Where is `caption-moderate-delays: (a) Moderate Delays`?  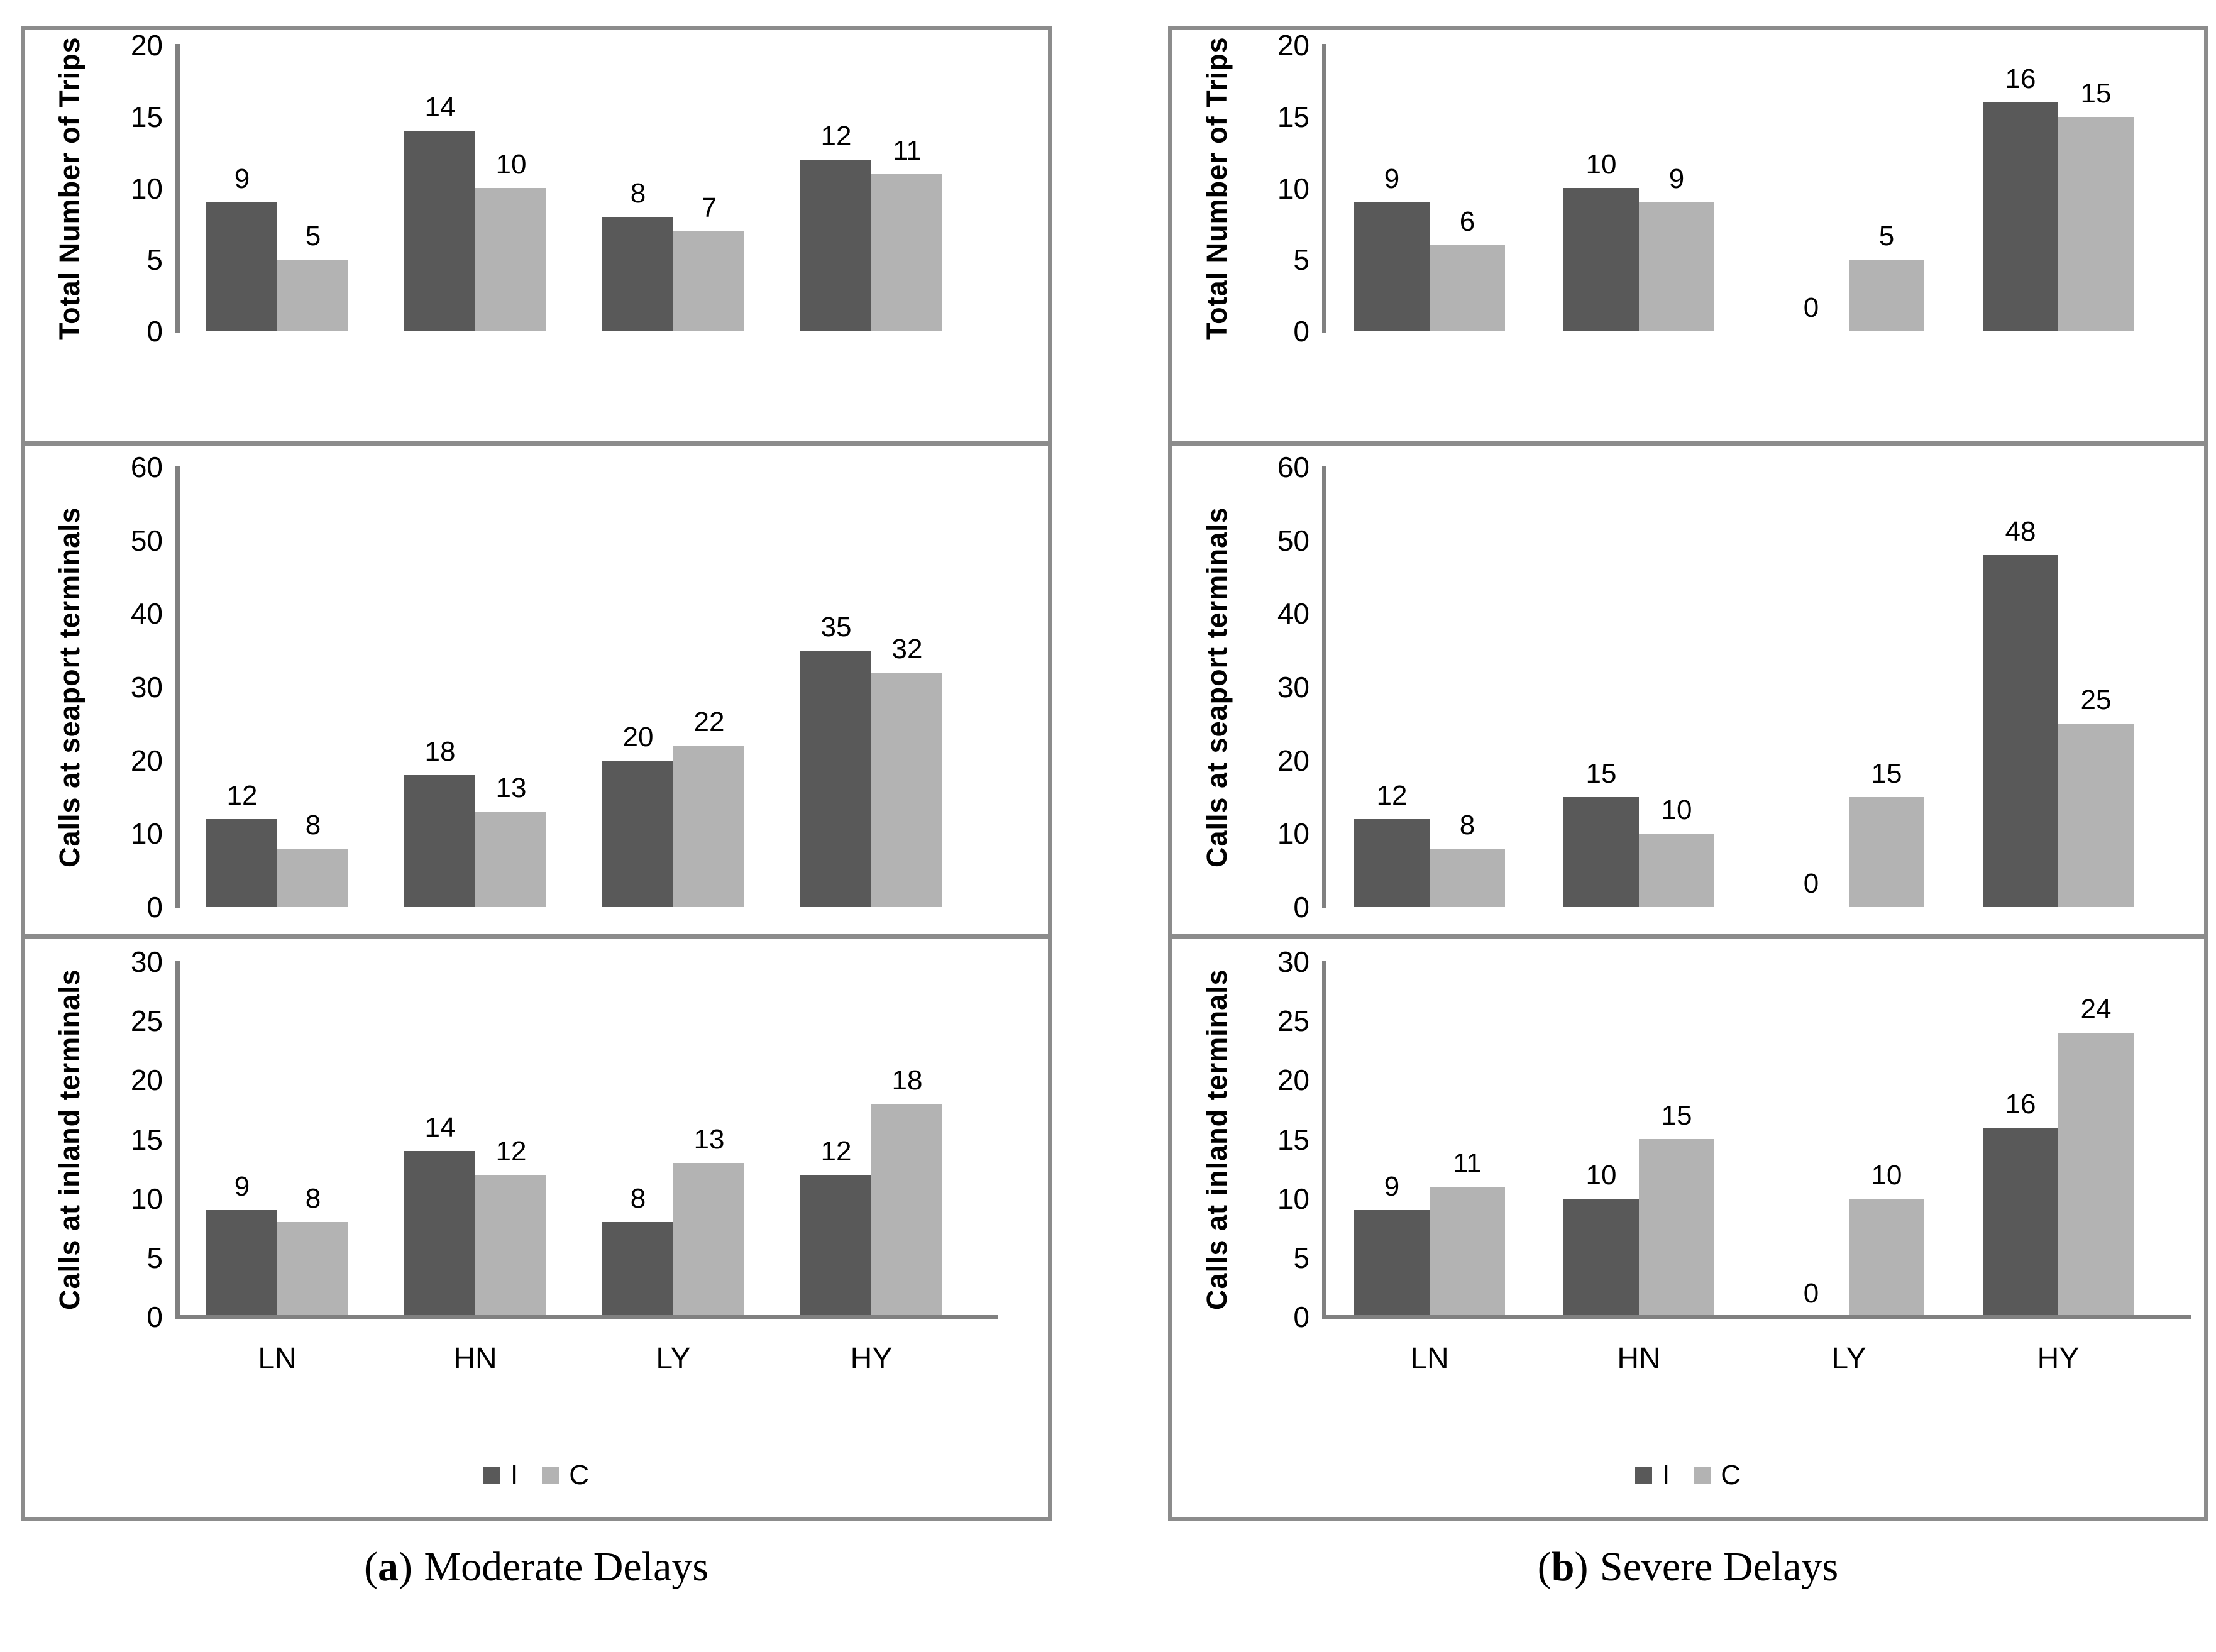
caption-moderate-delays: (a) Moderate Delays is located at coordinates (536, 1567).